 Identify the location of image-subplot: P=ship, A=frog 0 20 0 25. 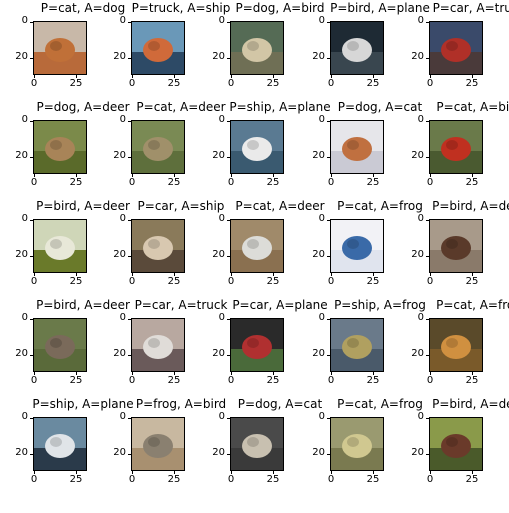
(371, 356).